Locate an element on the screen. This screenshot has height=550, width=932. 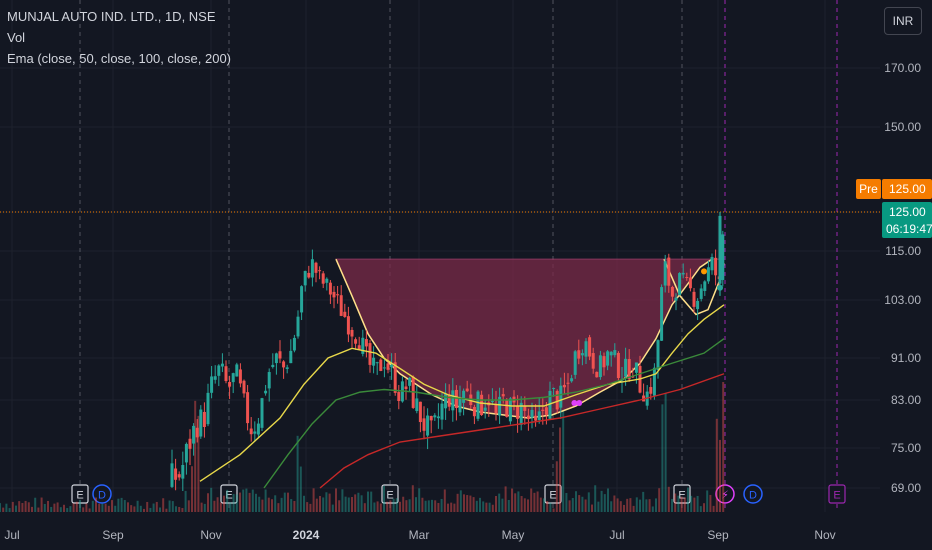
earnings-marker-5-label: E is located at coordinates (681, 496).